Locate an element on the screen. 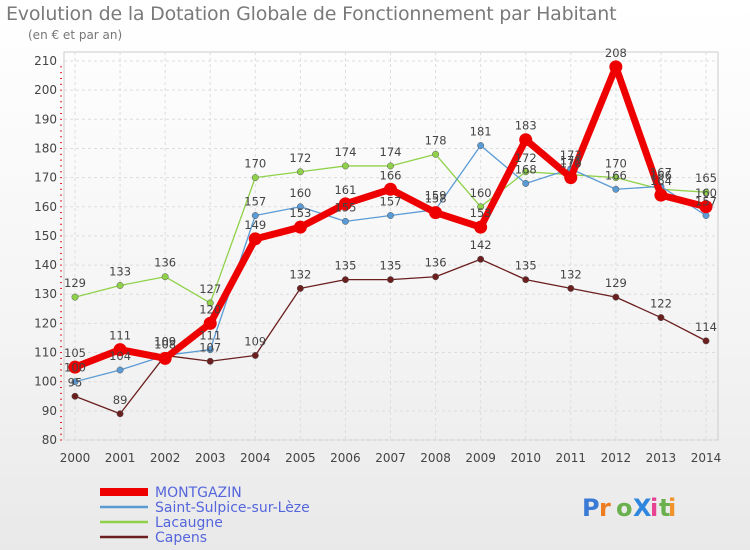 Image resolution: width=750 pixels, height=550 pixels. data-label: 158 is located at coordinates (436, 199).